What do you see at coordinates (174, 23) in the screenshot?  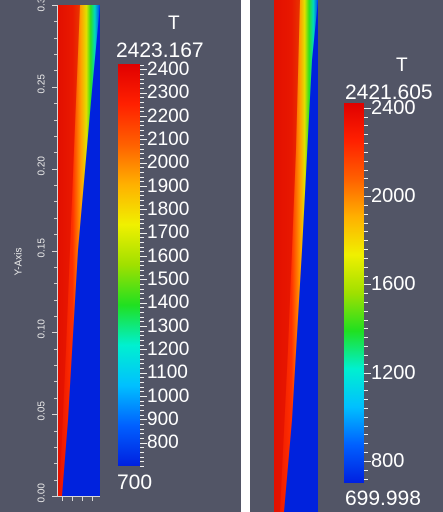 I see `left-colorbar-title: T` at bounding box center [174, 23].